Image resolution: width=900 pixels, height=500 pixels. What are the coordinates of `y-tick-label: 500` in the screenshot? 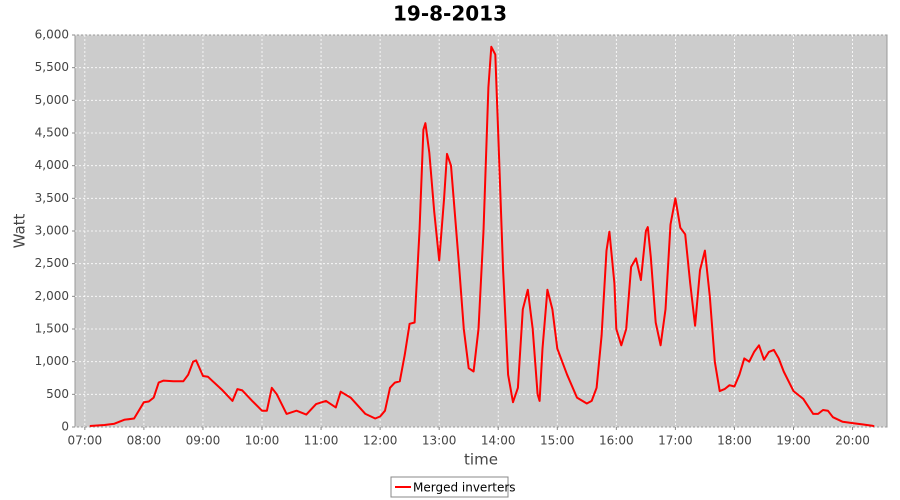 It's located at (57, 394).